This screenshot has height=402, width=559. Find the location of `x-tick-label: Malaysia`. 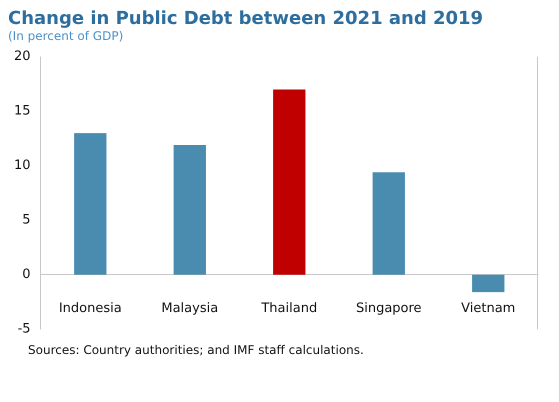

x-tick-label: Malaysia is located at coordinates (189, 308).